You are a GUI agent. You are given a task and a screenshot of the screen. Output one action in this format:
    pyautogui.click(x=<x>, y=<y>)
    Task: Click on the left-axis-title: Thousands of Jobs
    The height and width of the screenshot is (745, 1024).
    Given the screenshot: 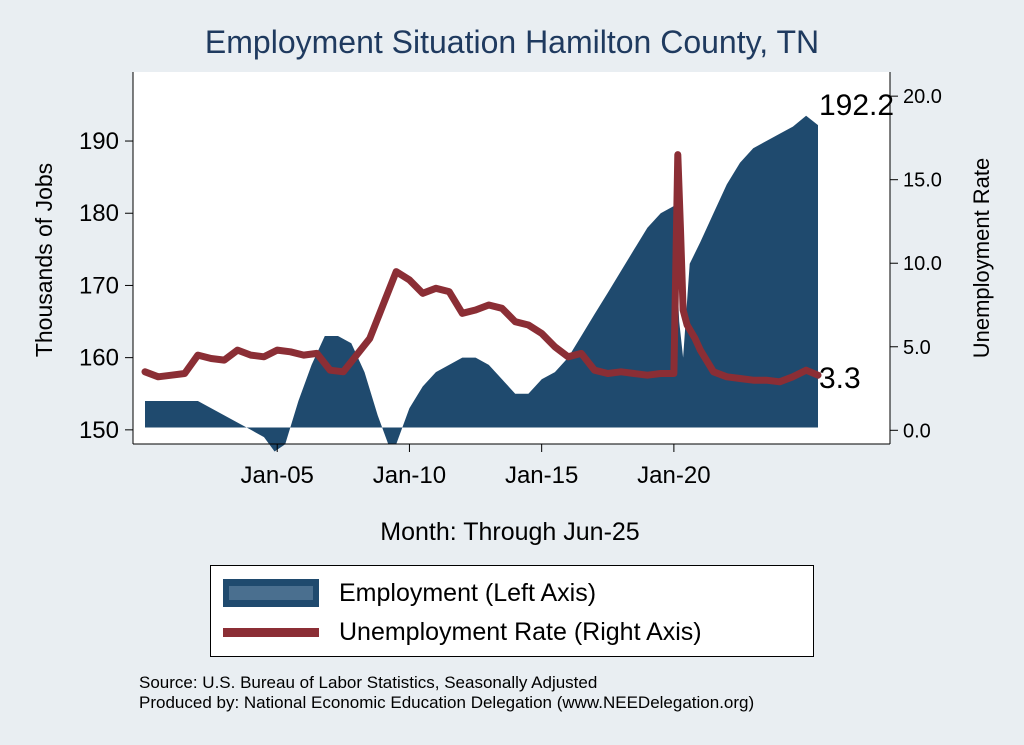 What is the action you would take?
    pyautogui.click(x=44, y=260)
    